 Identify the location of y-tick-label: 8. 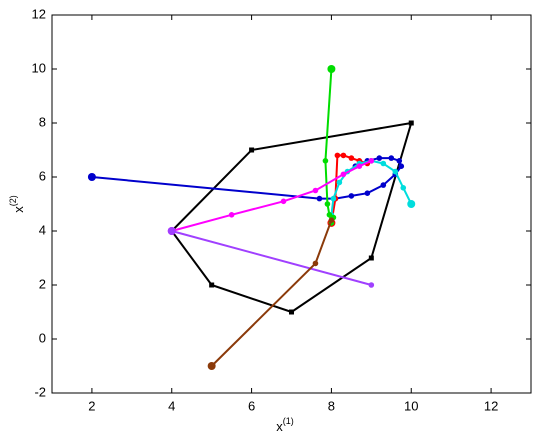
(42, 121).